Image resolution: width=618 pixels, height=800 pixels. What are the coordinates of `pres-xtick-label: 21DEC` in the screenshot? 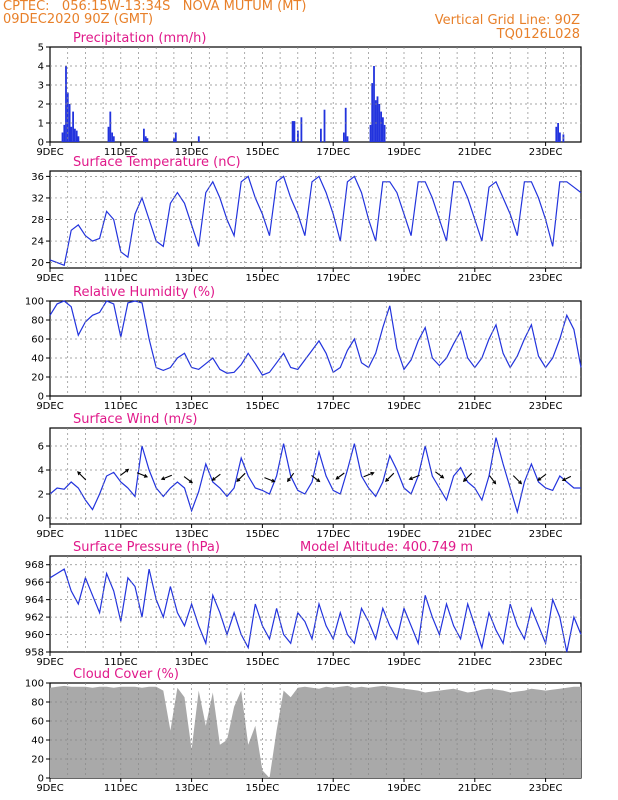 It's located at (475, 662).